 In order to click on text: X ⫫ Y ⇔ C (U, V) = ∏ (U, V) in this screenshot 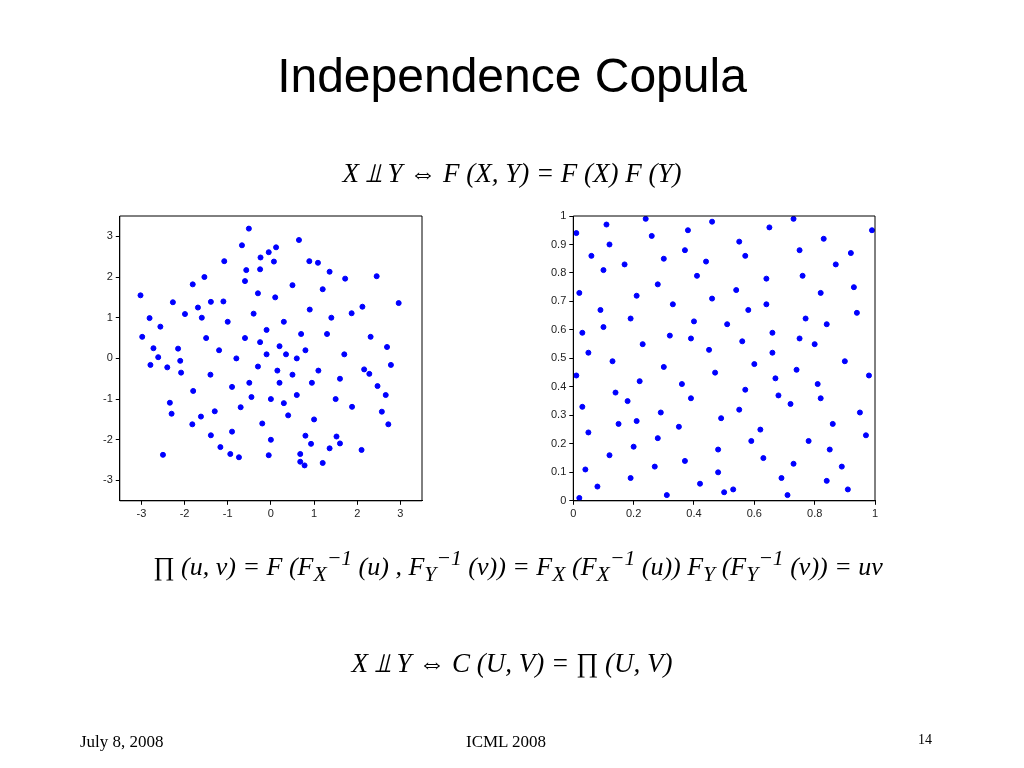, I will do `click(511, 663)`.